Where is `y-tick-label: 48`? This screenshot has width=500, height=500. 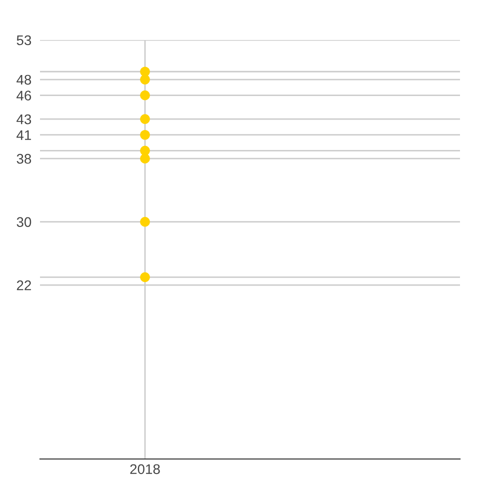 y-tick-label: 48 is located at coordinates (24, 79).